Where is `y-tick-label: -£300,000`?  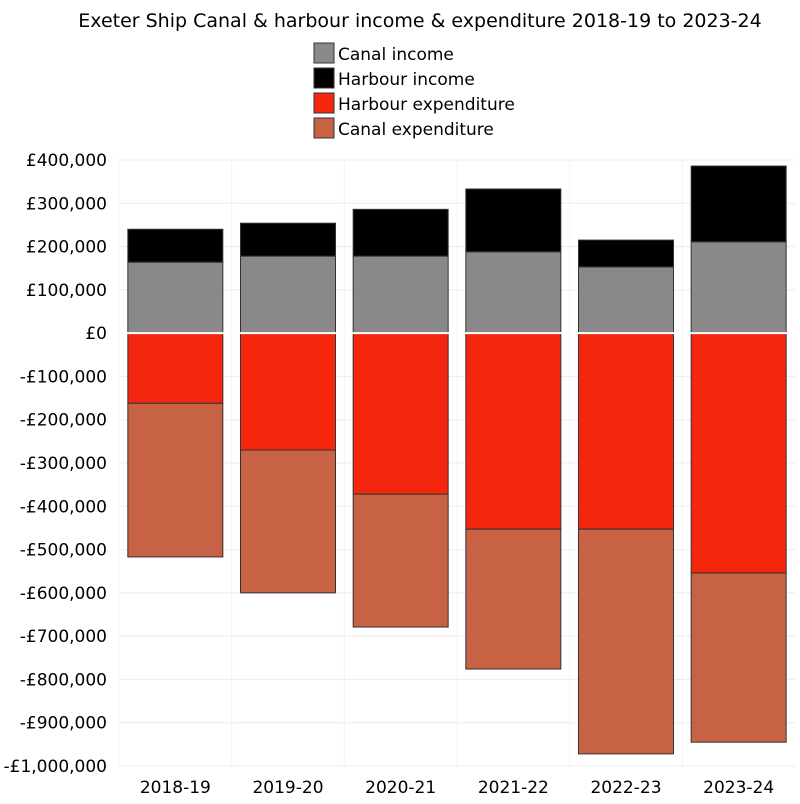 y-tick-label: -£300,000 is located at coordinates (63, 464).